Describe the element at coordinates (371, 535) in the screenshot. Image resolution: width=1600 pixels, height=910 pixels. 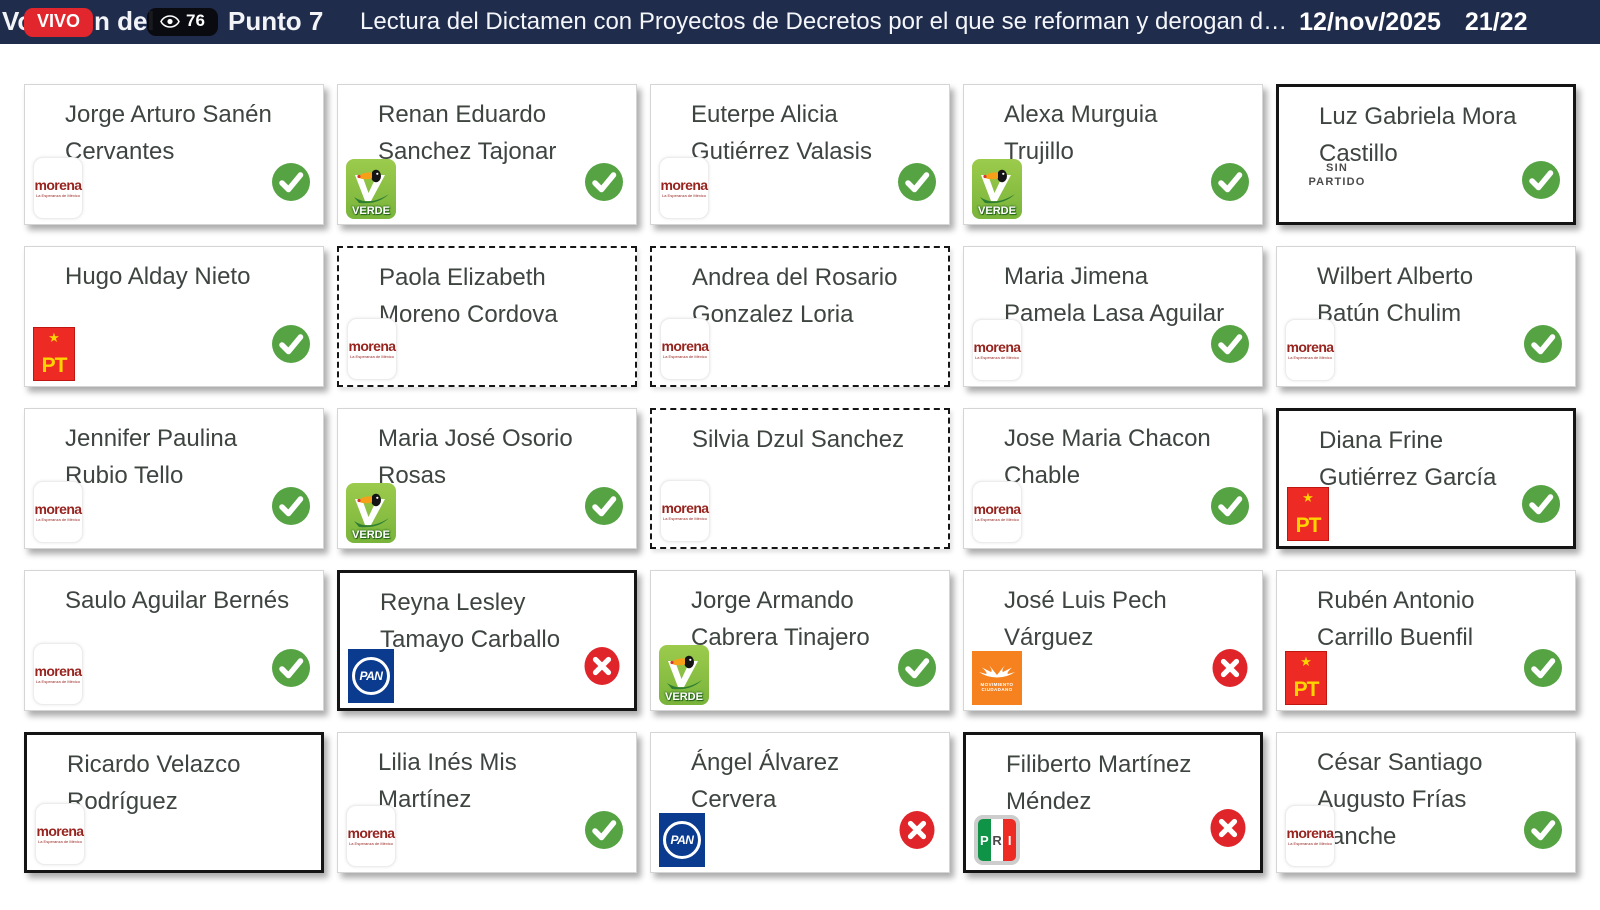
I see `verde-wordmark: VERDE` at that location.